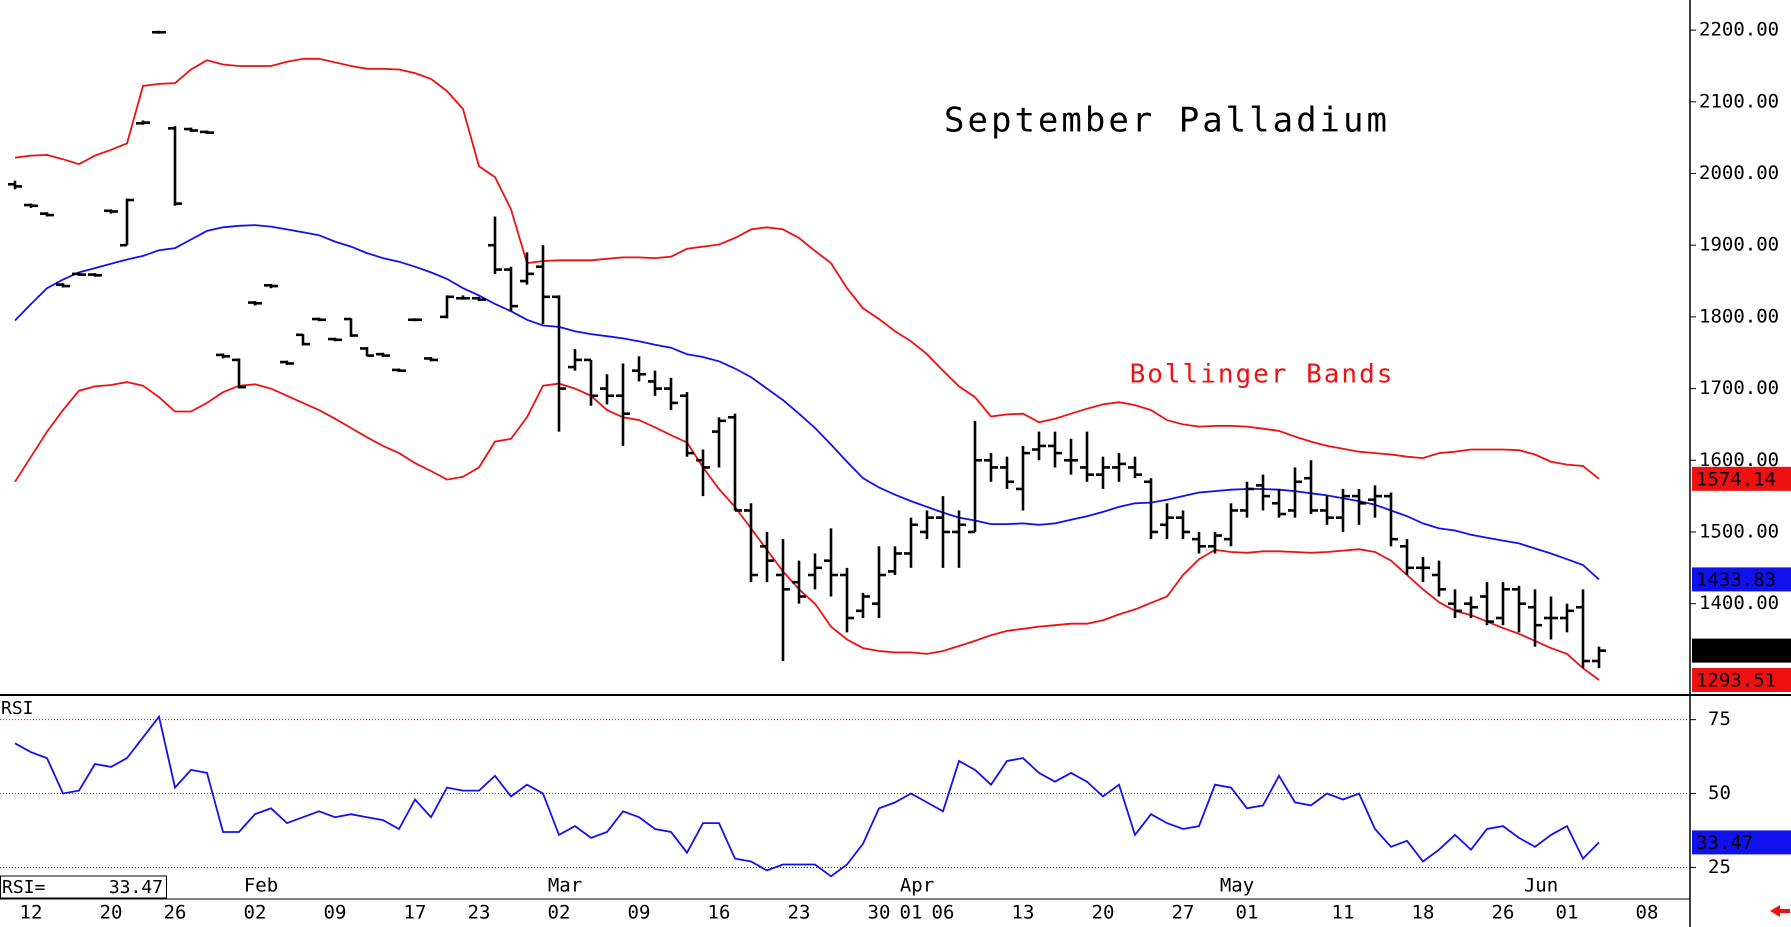 The image size is (1791, 927). I want to click on y-tick-label: 2200.00, so click(1739, 30).